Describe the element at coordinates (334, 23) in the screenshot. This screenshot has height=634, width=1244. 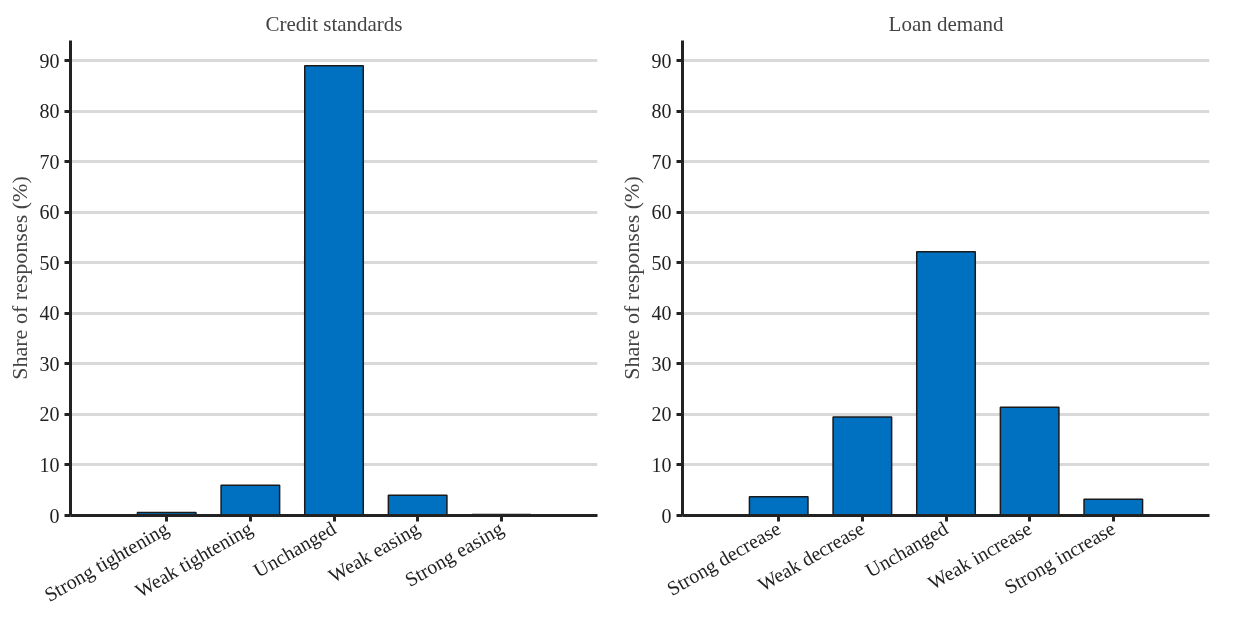
I see `chart-title: Credit standards` at that location.